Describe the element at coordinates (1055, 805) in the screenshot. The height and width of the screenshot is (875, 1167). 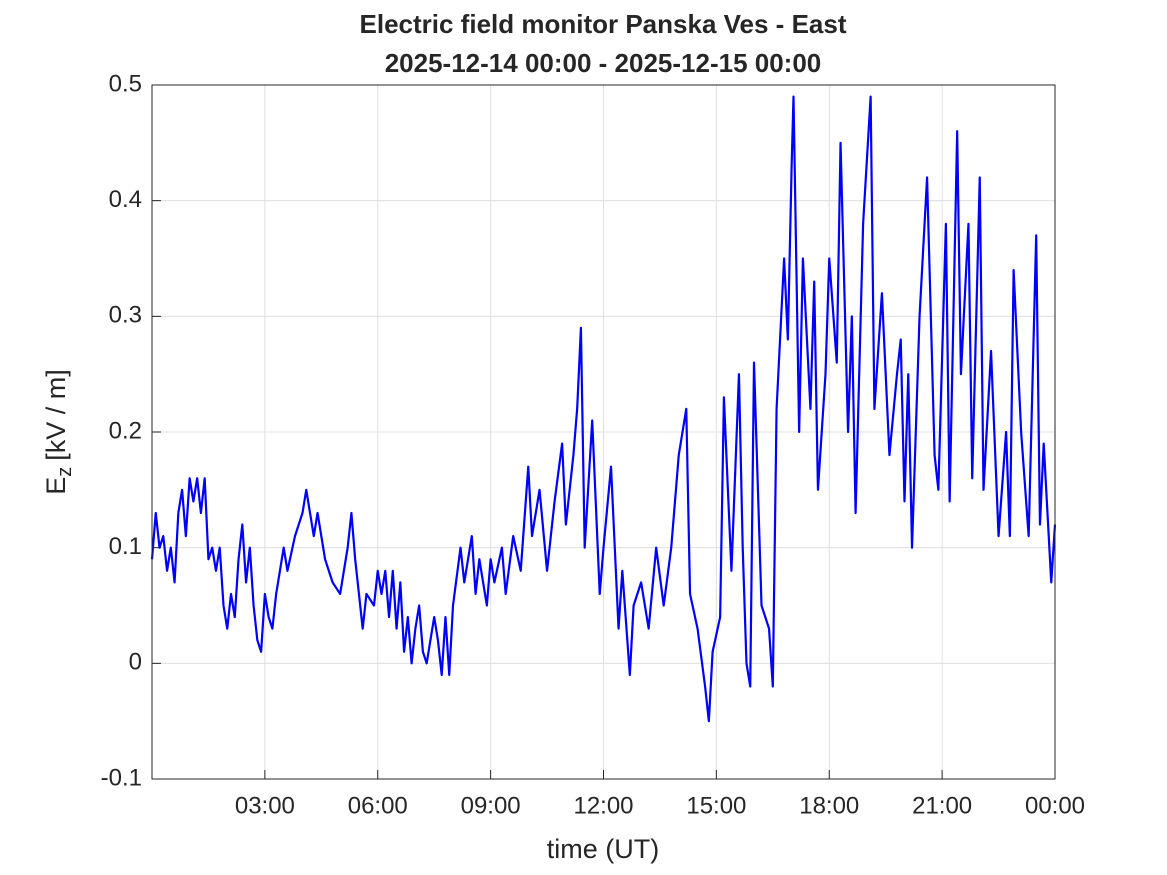
I see `x-tick-label: 00:00` at that location.